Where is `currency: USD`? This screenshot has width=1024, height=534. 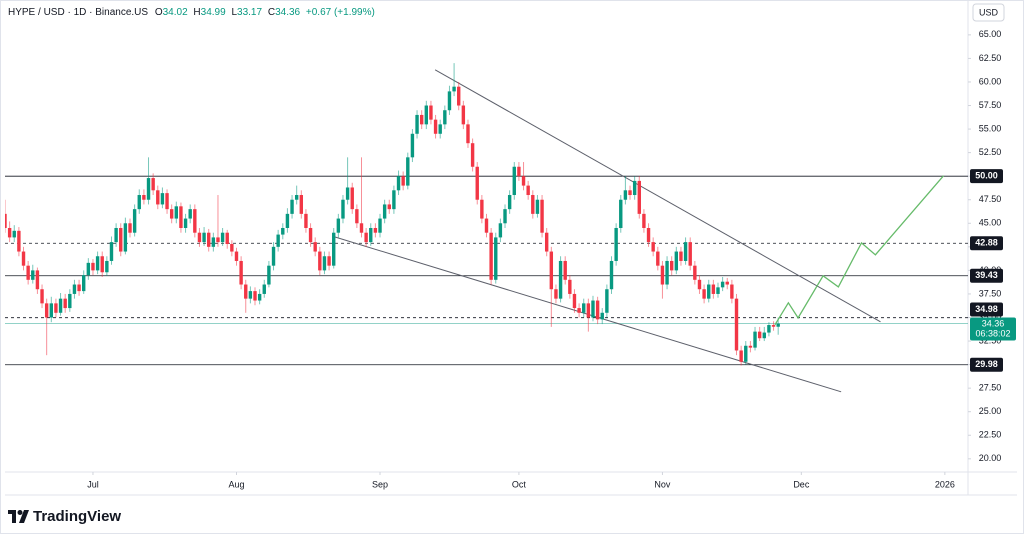
currency: USD is located at coordinates (989, 12).